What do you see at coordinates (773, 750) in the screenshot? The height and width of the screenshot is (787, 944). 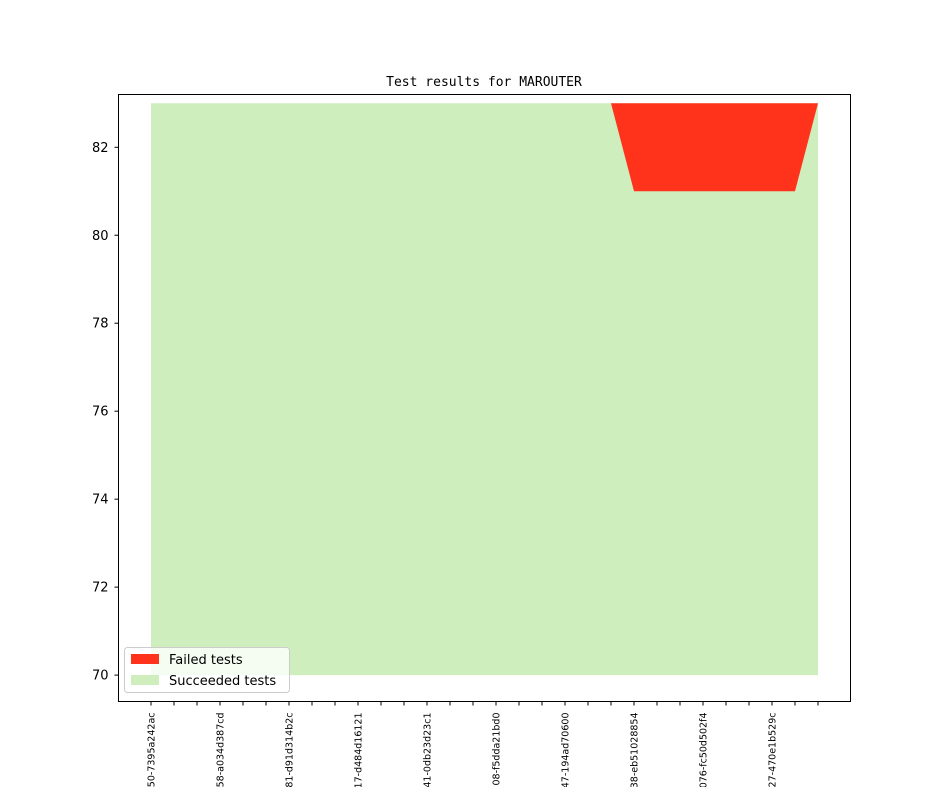 I see `x-tick-label: 27-470e1b529c` at bounding box center [773, 750].